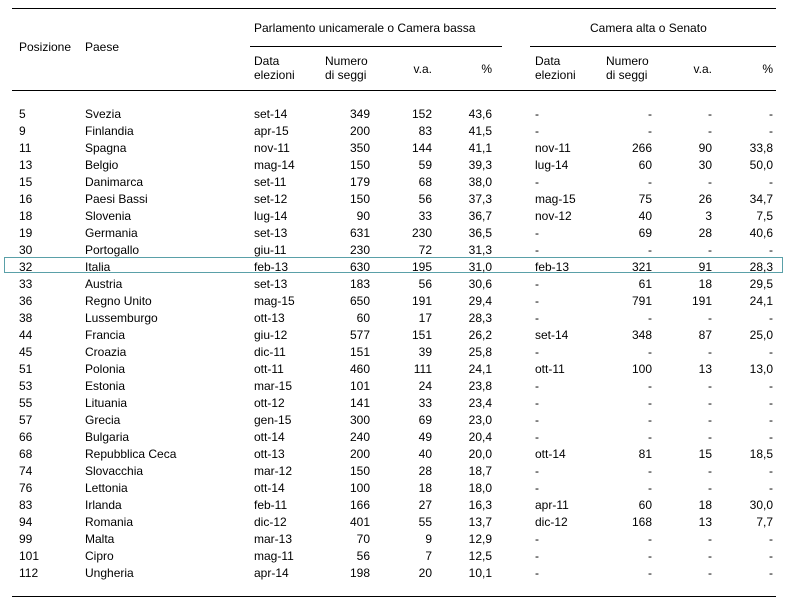  What do you see at coordinates (114, 182) in the screenshot?
I see `country-cell: Danimarca` at bounding box center [114, 182].